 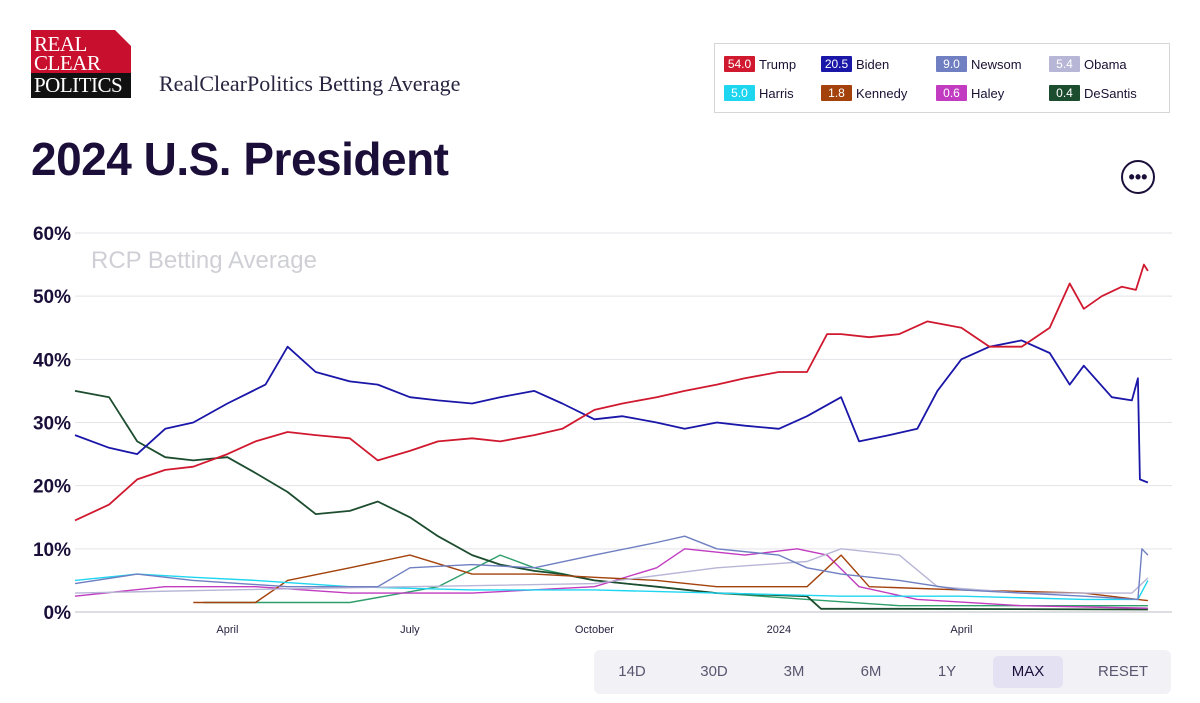 What do you see at coordinates (1028, 672) in the screenshot?
I see `range-max-button: MAX` at bounding box center [1028, 672].